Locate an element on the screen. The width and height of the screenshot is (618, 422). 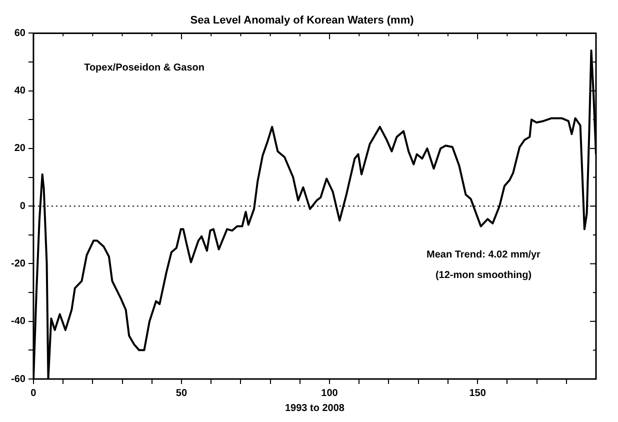
x-tick-label: 150 is located at coordinates (477, 393).